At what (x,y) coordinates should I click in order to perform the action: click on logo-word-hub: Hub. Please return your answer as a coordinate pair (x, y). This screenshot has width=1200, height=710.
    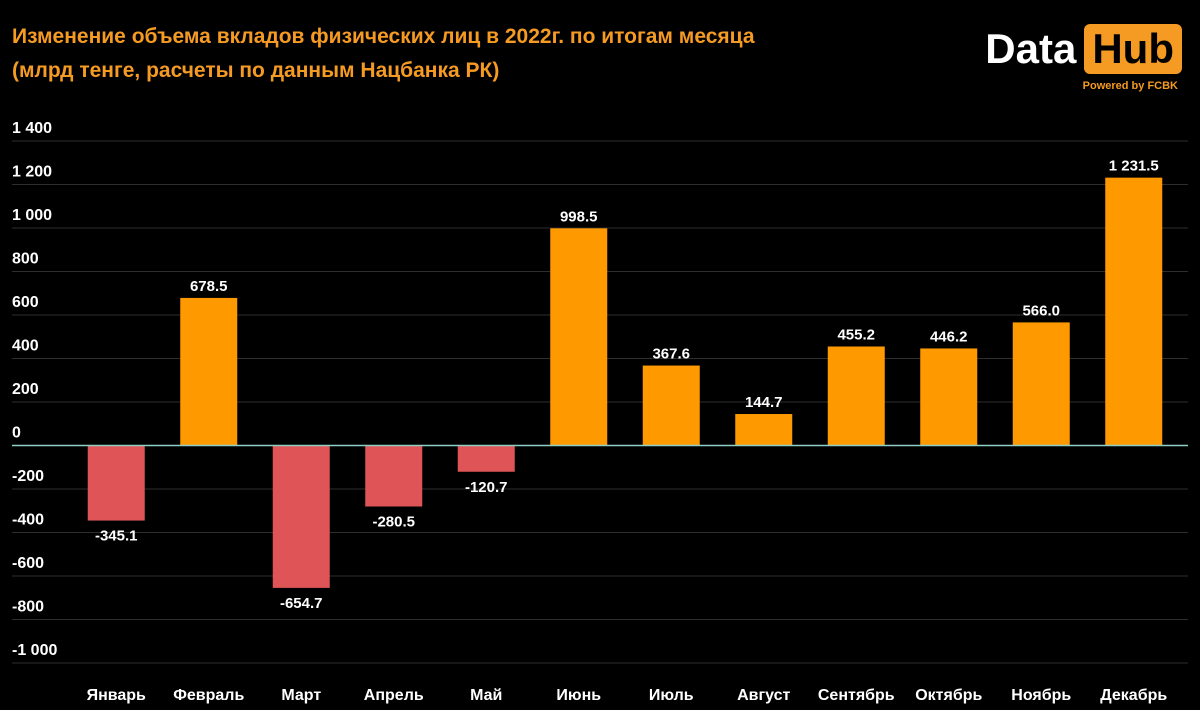
    Looking at the image, I should click on (1133, 49).